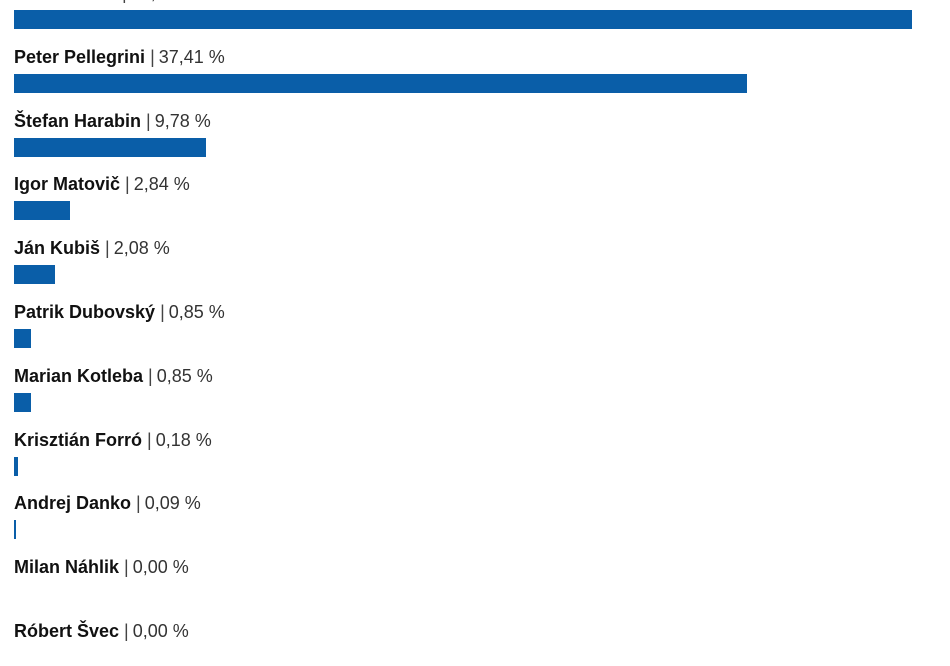 This screenshot has height=666, width=950. What do you see at coordinates (78, 439) in the screenshot?
I see `candidate-name: Krisztián Forró` at bounding box center [78, 439].